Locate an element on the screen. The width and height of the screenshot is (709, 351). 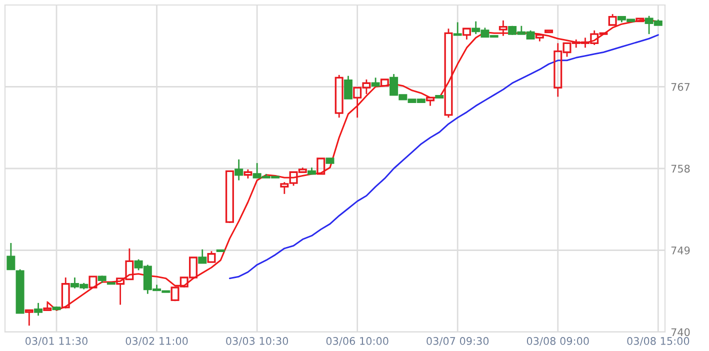
x-tick-label: 03/06 10:00 is located at coordinates (357, 341).